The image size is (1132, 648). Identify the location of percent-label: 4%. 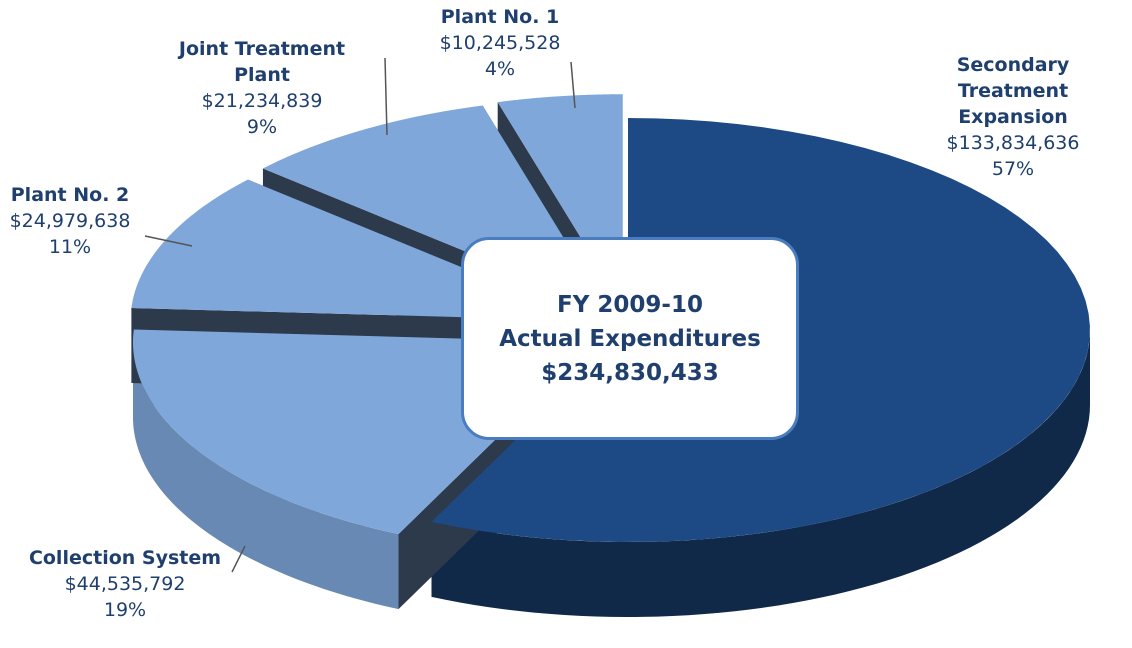
(500, 69).